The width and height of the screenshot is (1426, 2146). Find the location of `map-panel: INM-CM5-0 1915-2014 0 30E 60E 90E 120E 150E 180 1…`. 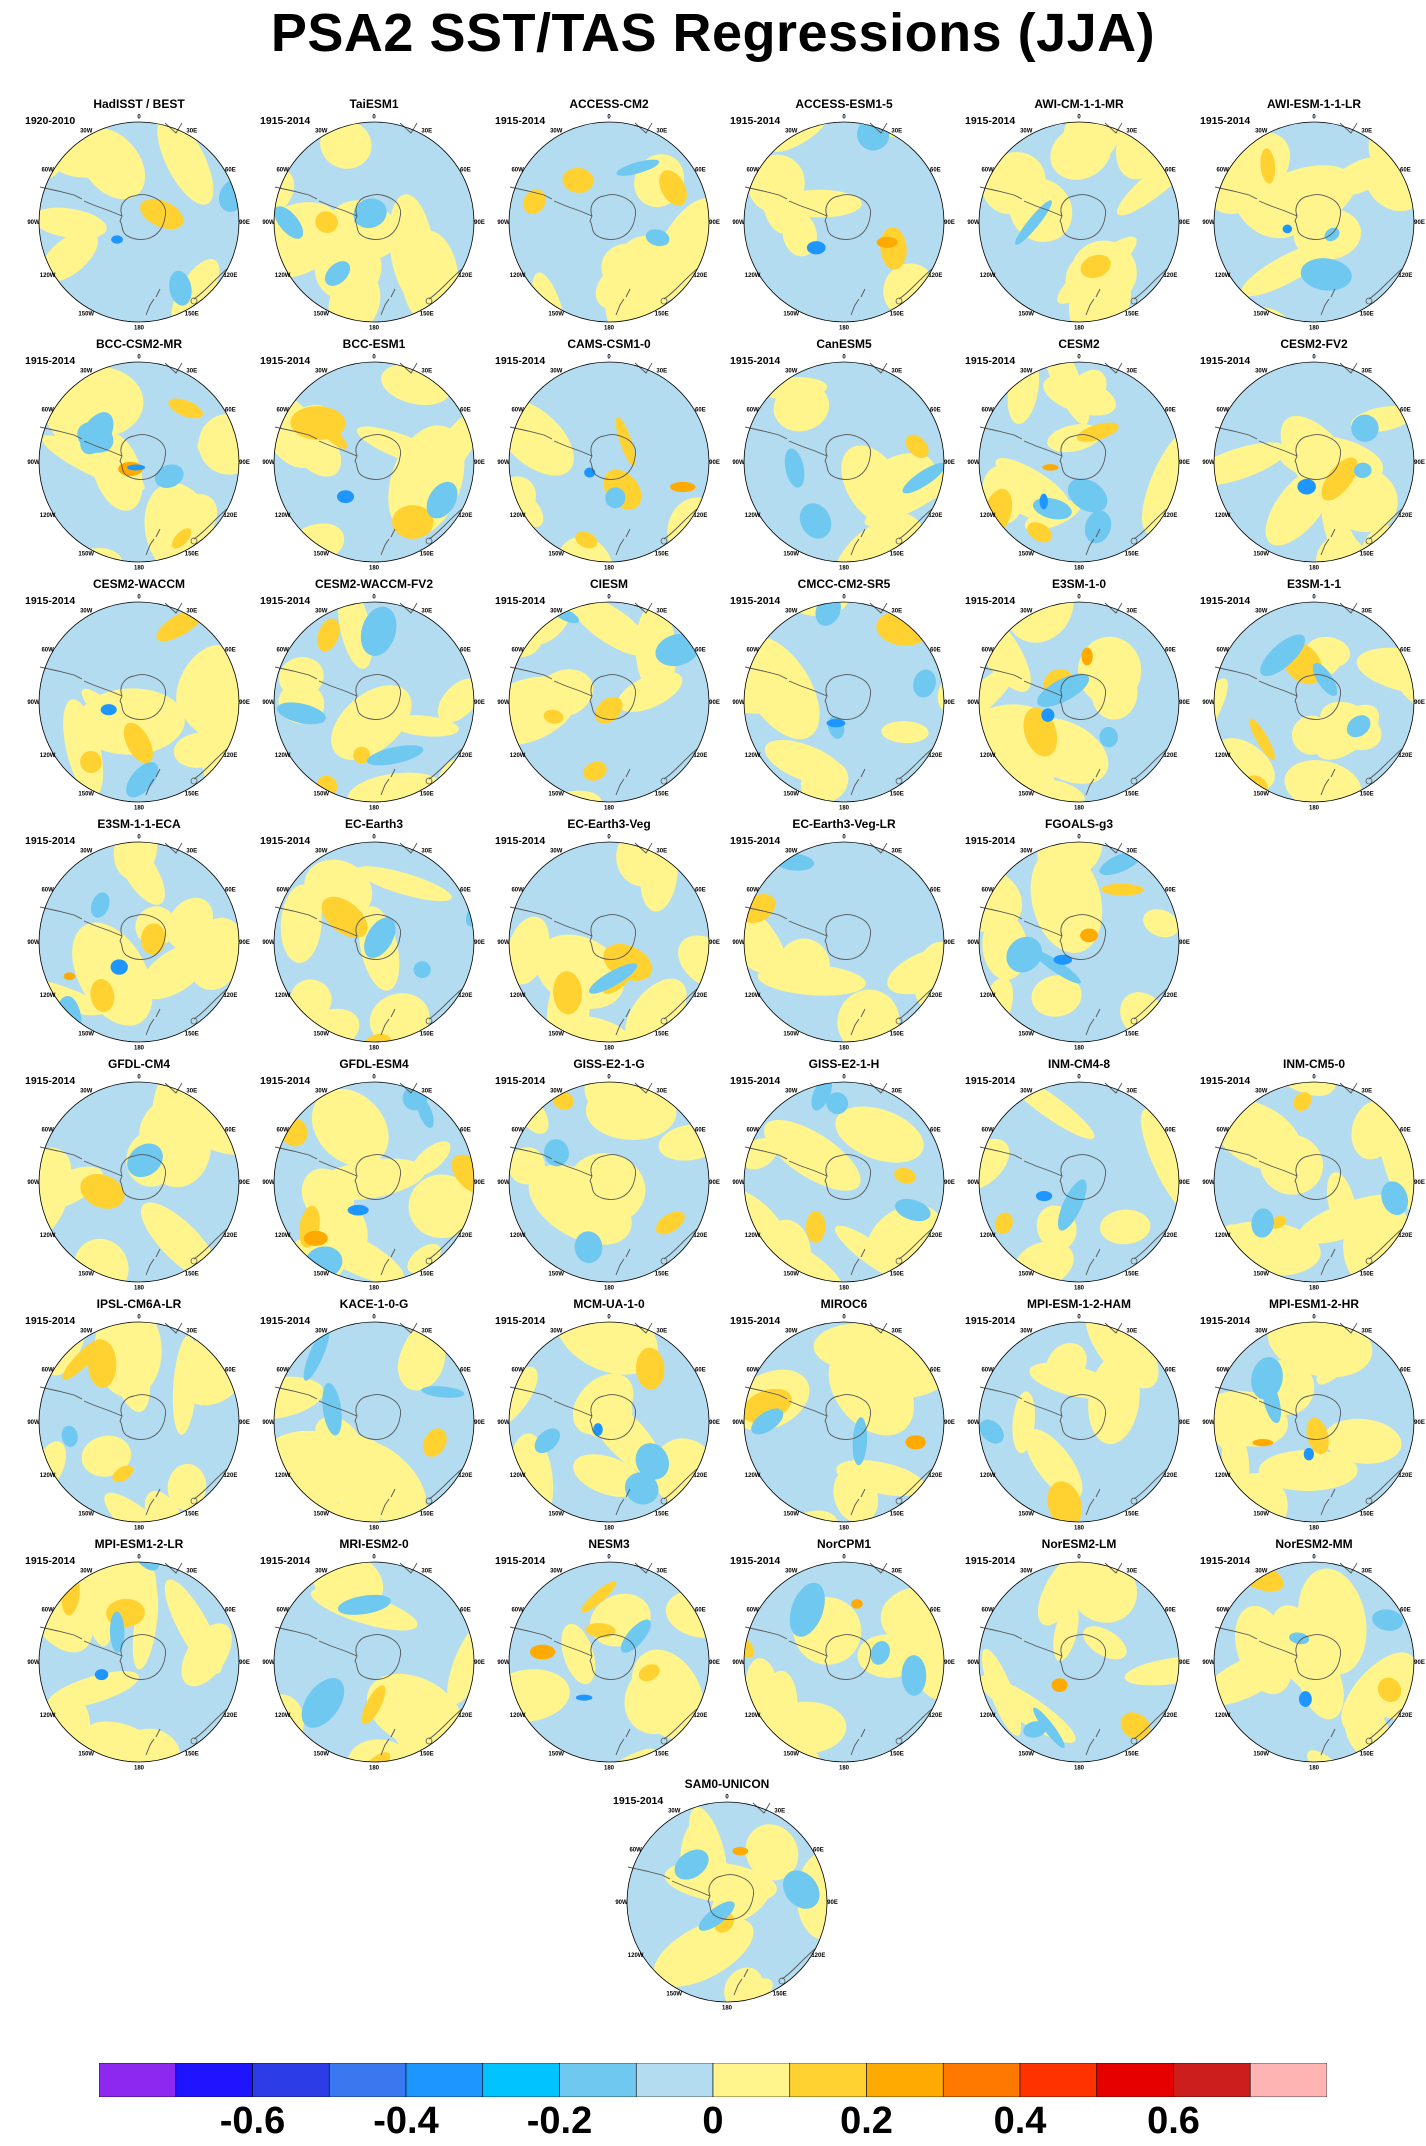

map-panel: INM-CM5-0 1915-2014 0 30E 60E 90E 120E 150E 180 1… is located at coordinates (1311, 1177).